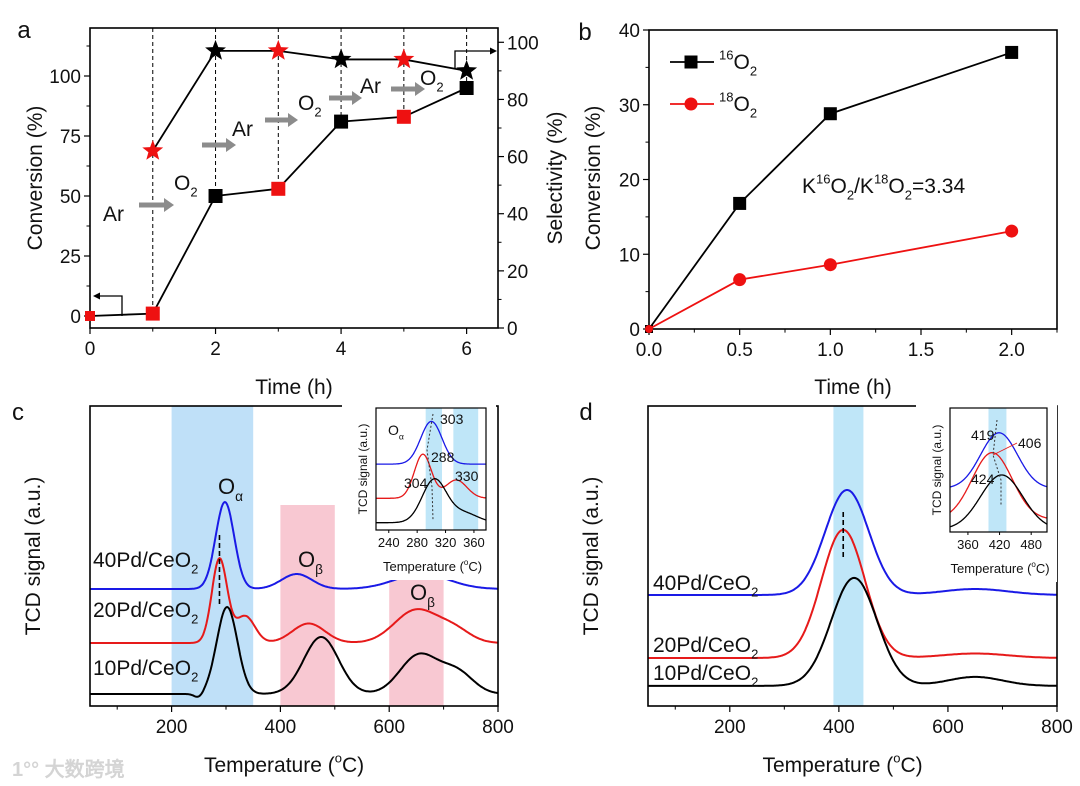 This screenshot has width=1080, height=786. I want to click on x-axis-title: Time (h), so click(852, 387).